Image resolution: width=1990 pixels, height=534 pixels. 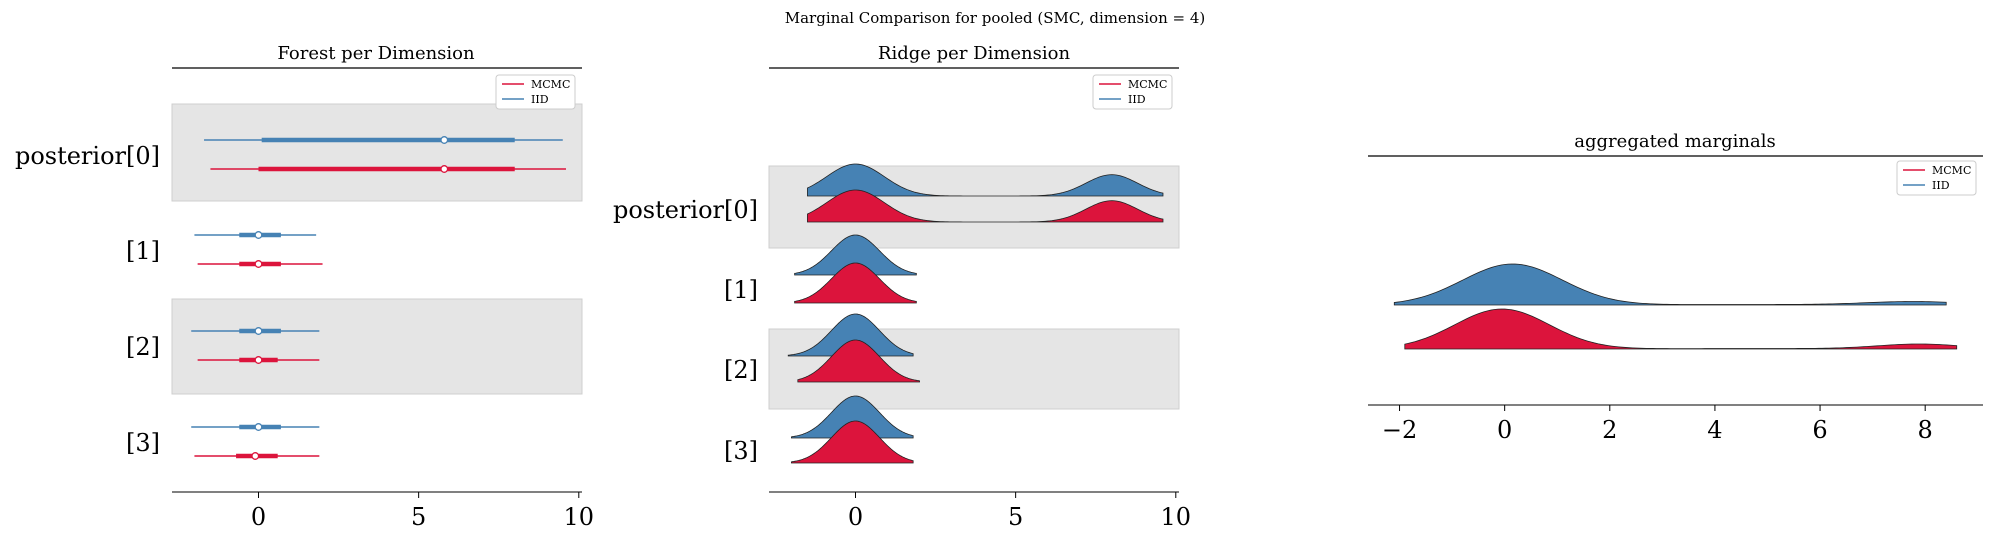 I want to click on ridge-x-tick-label: 10, so click(x=1176, y=517).